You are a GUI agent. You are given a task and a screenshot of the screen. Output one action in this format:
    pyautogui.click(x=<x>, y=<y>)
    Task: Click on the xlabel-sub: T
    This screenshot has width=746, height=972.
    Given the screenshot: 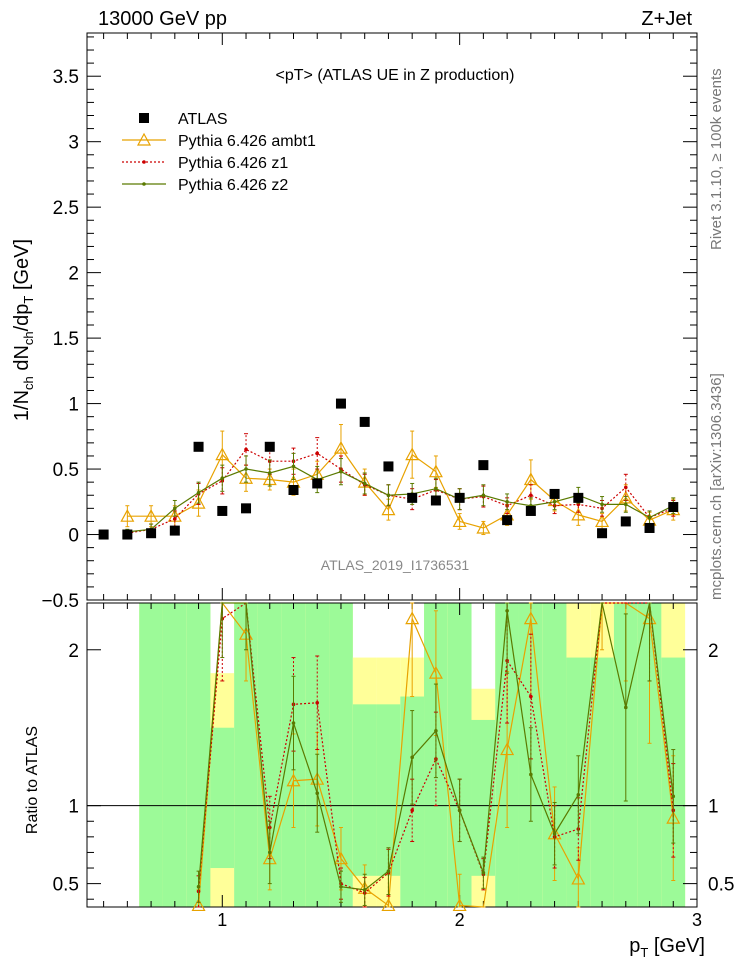 What is the action you would take?
    pyautogui.click(x=644, y=952)
    